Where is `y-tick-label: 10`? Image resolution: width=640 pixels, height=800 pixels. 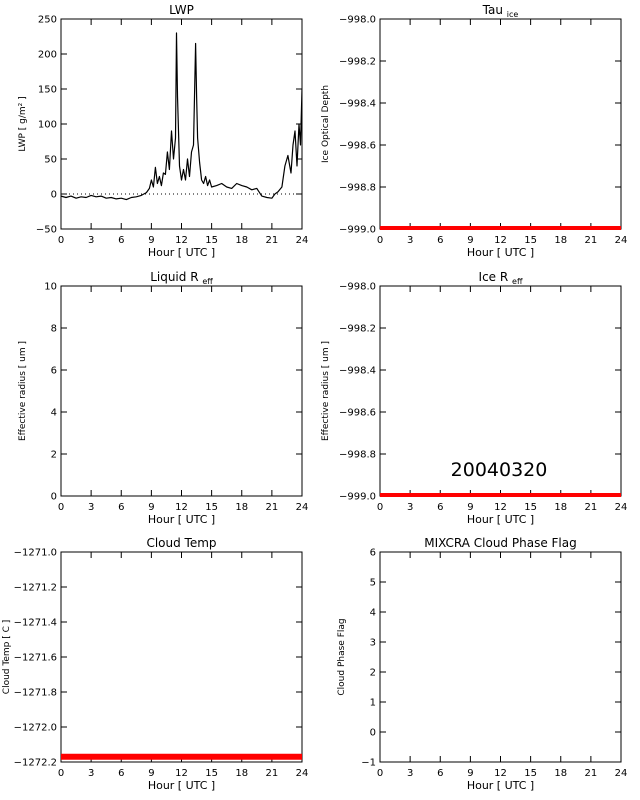 y-tick-label: 10 is located at coordinates (50, 287).